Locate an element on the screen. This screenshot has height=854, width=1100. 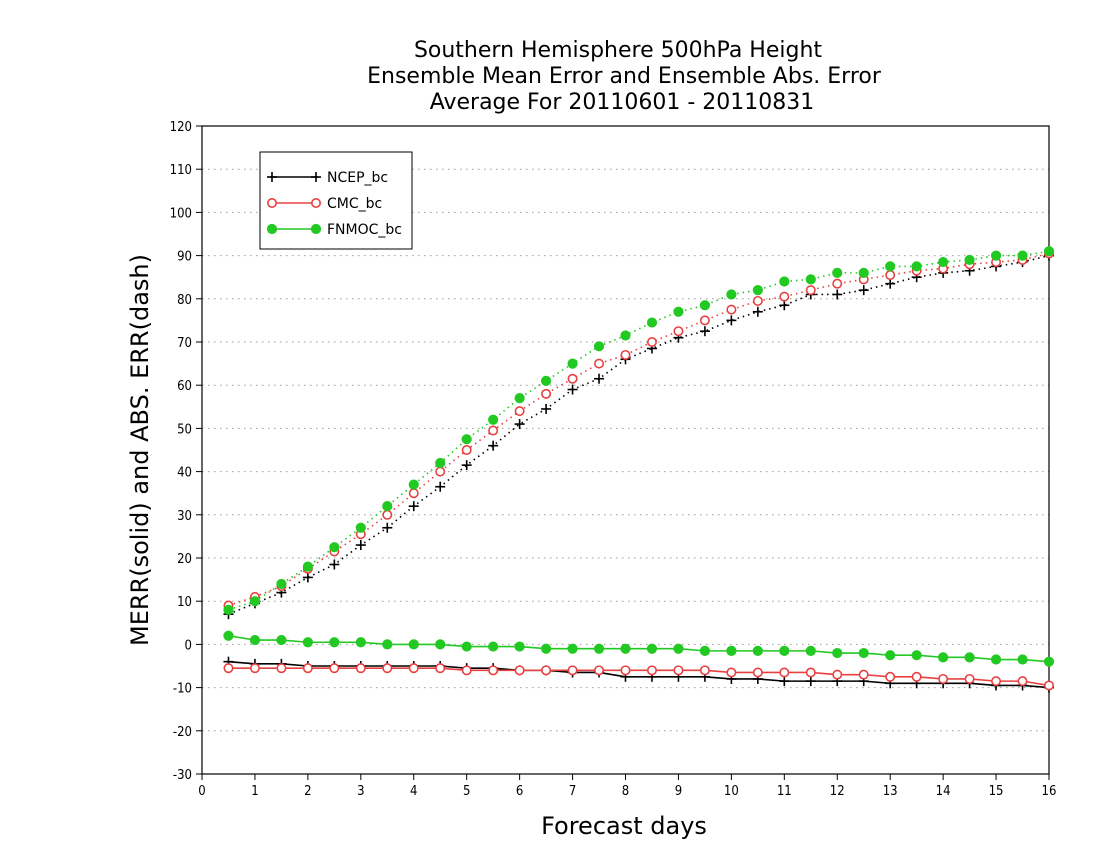
x-tick-label: 13 is located at coordinates (890, 791).